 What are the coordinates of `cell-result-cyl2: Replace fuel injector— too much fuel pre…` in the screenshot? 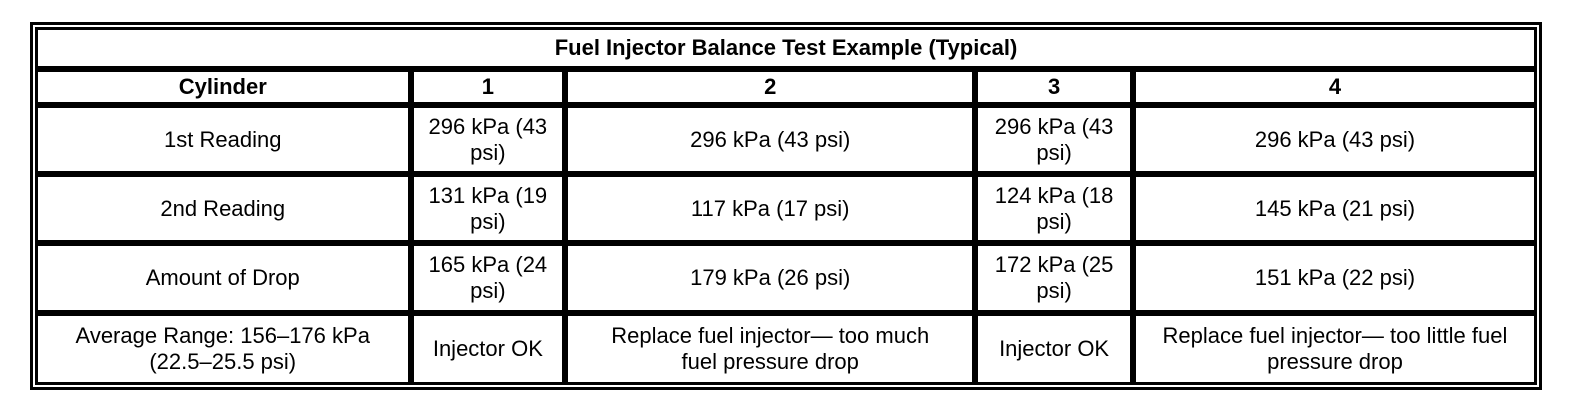 It's located at (770, 349).